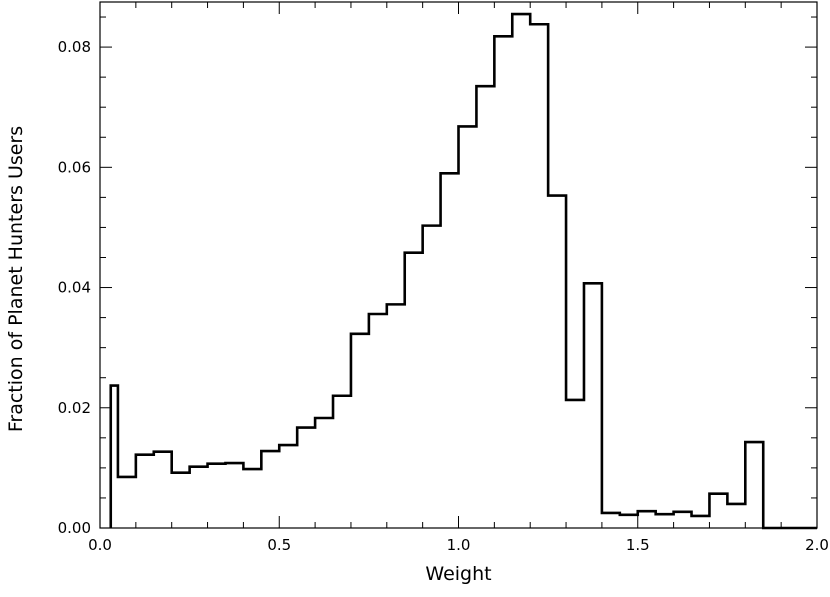  I want to click on x-tick-label: 2.0, so click(817, 545).